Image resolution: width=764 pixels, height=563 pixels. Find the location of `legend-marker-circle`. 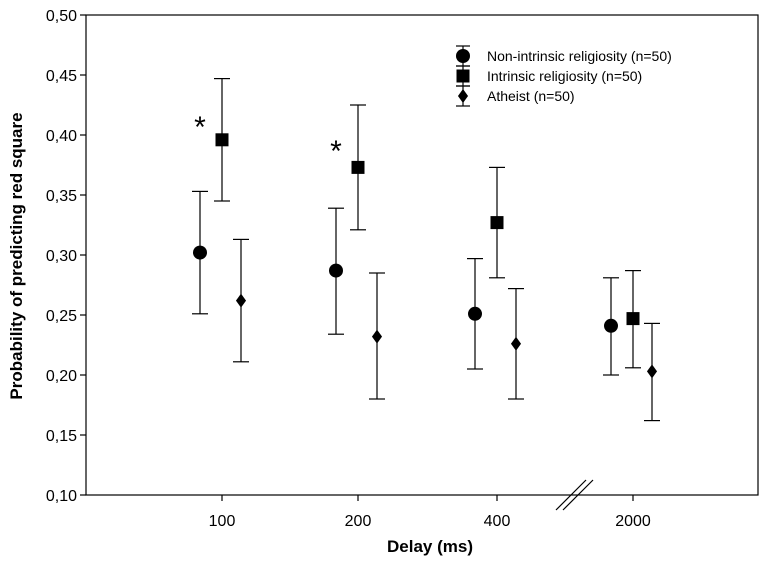

legend-marker-circle is located at coordinates (463, 56).